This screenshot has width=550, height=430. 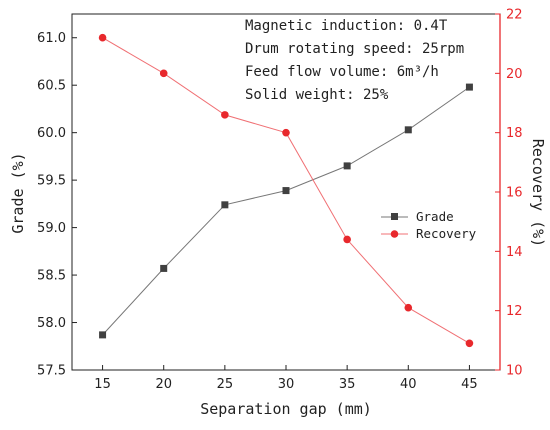 What do you see at coordinates (286, 409) in the screenshot?
I see `x-axis-label: Separation gap (mm)` at bounding box center [286, 409].